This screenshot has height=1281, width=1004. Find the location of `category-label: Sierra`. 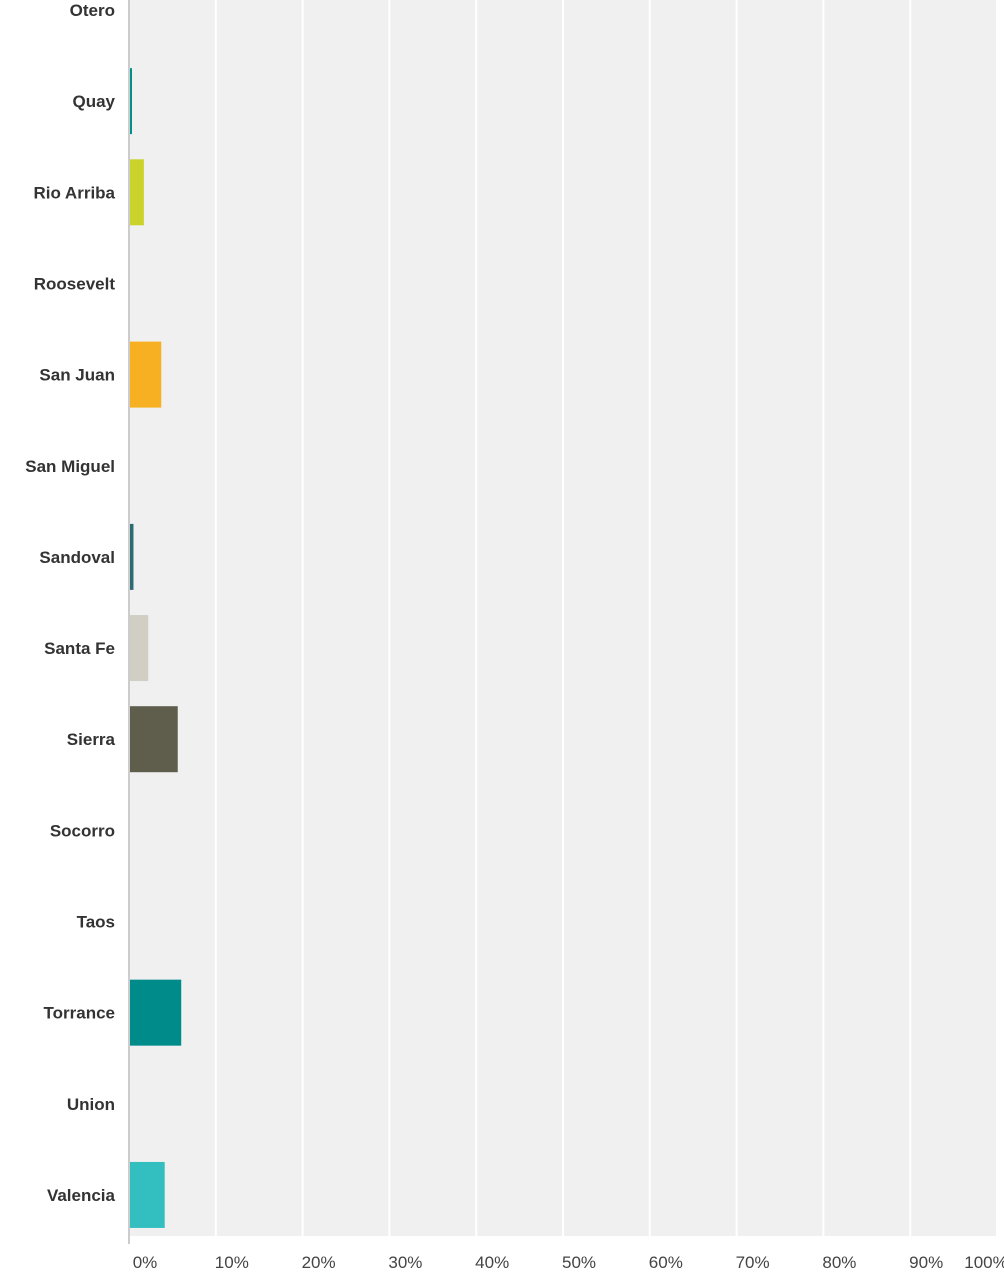

category-label: Sierra is located at coordinates (91, 739).